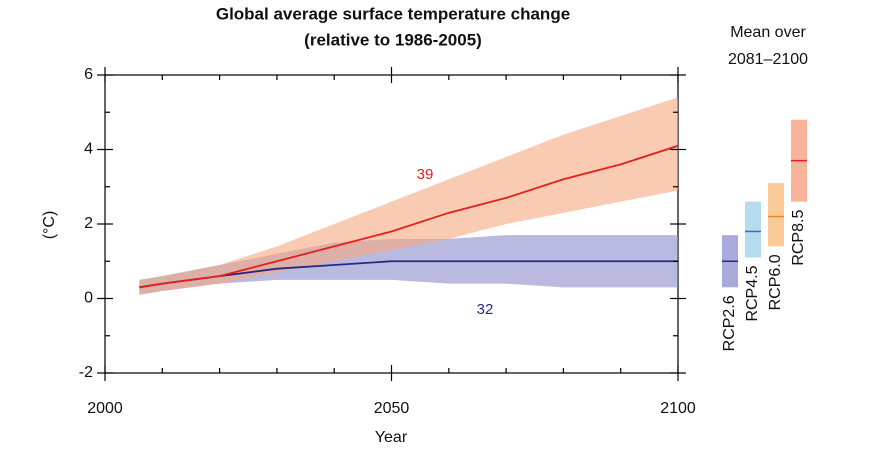  I want to click on range-label: RCP4.5, so click(752, 293).